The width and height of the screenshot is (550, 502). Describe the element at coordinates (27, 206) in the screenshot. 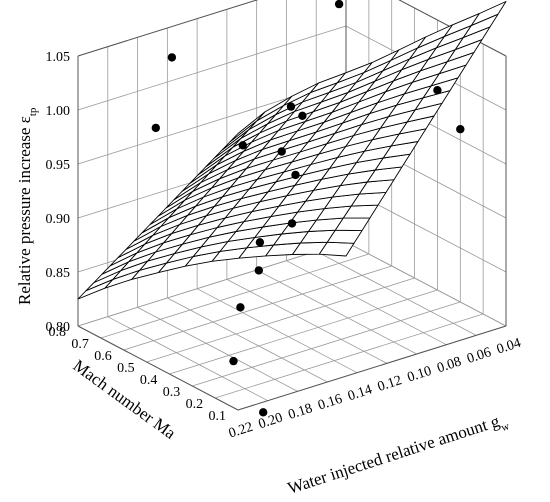

I see `z-axis-title: Relative pressure increase εtp` at that location.